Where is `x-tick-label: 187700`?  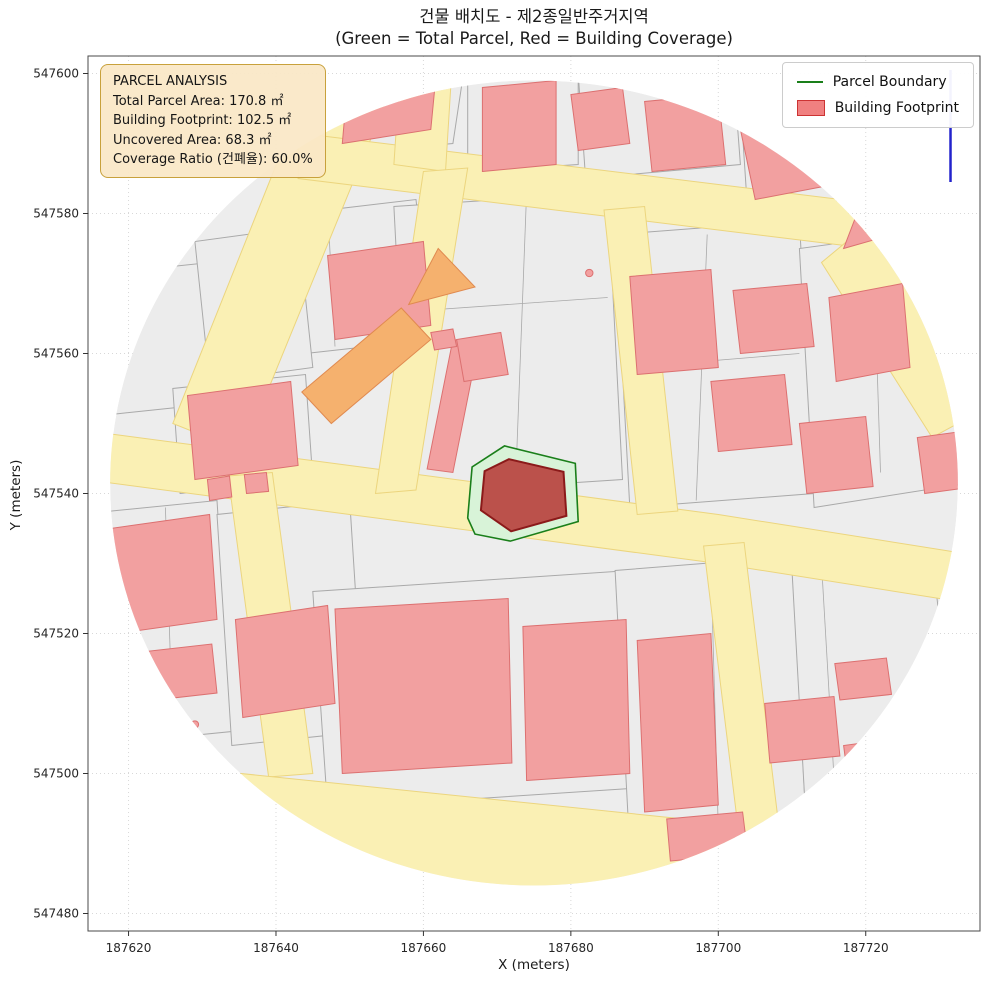
x-tick-label: 187700 is located at coordinates (718, 948).